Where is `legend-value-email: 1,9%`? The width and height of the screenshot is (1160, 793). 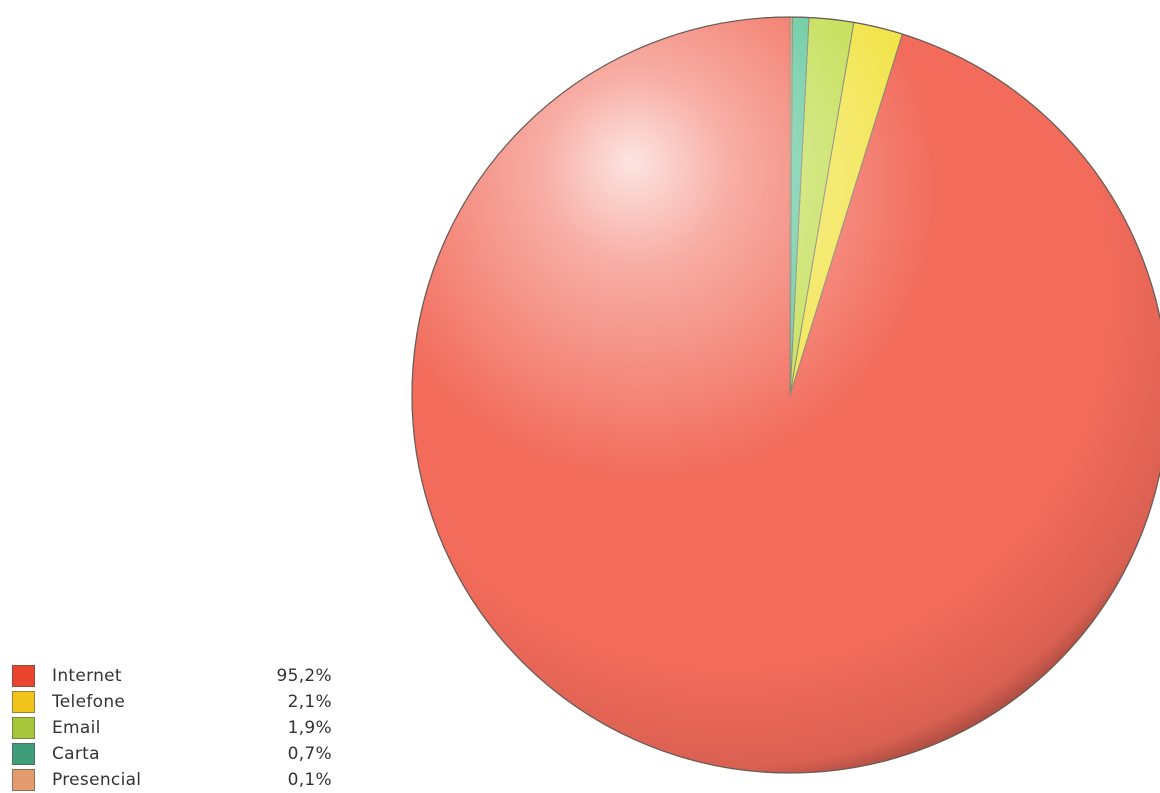 legend-value-email: 1,9% is located at coordinates (309, 728).